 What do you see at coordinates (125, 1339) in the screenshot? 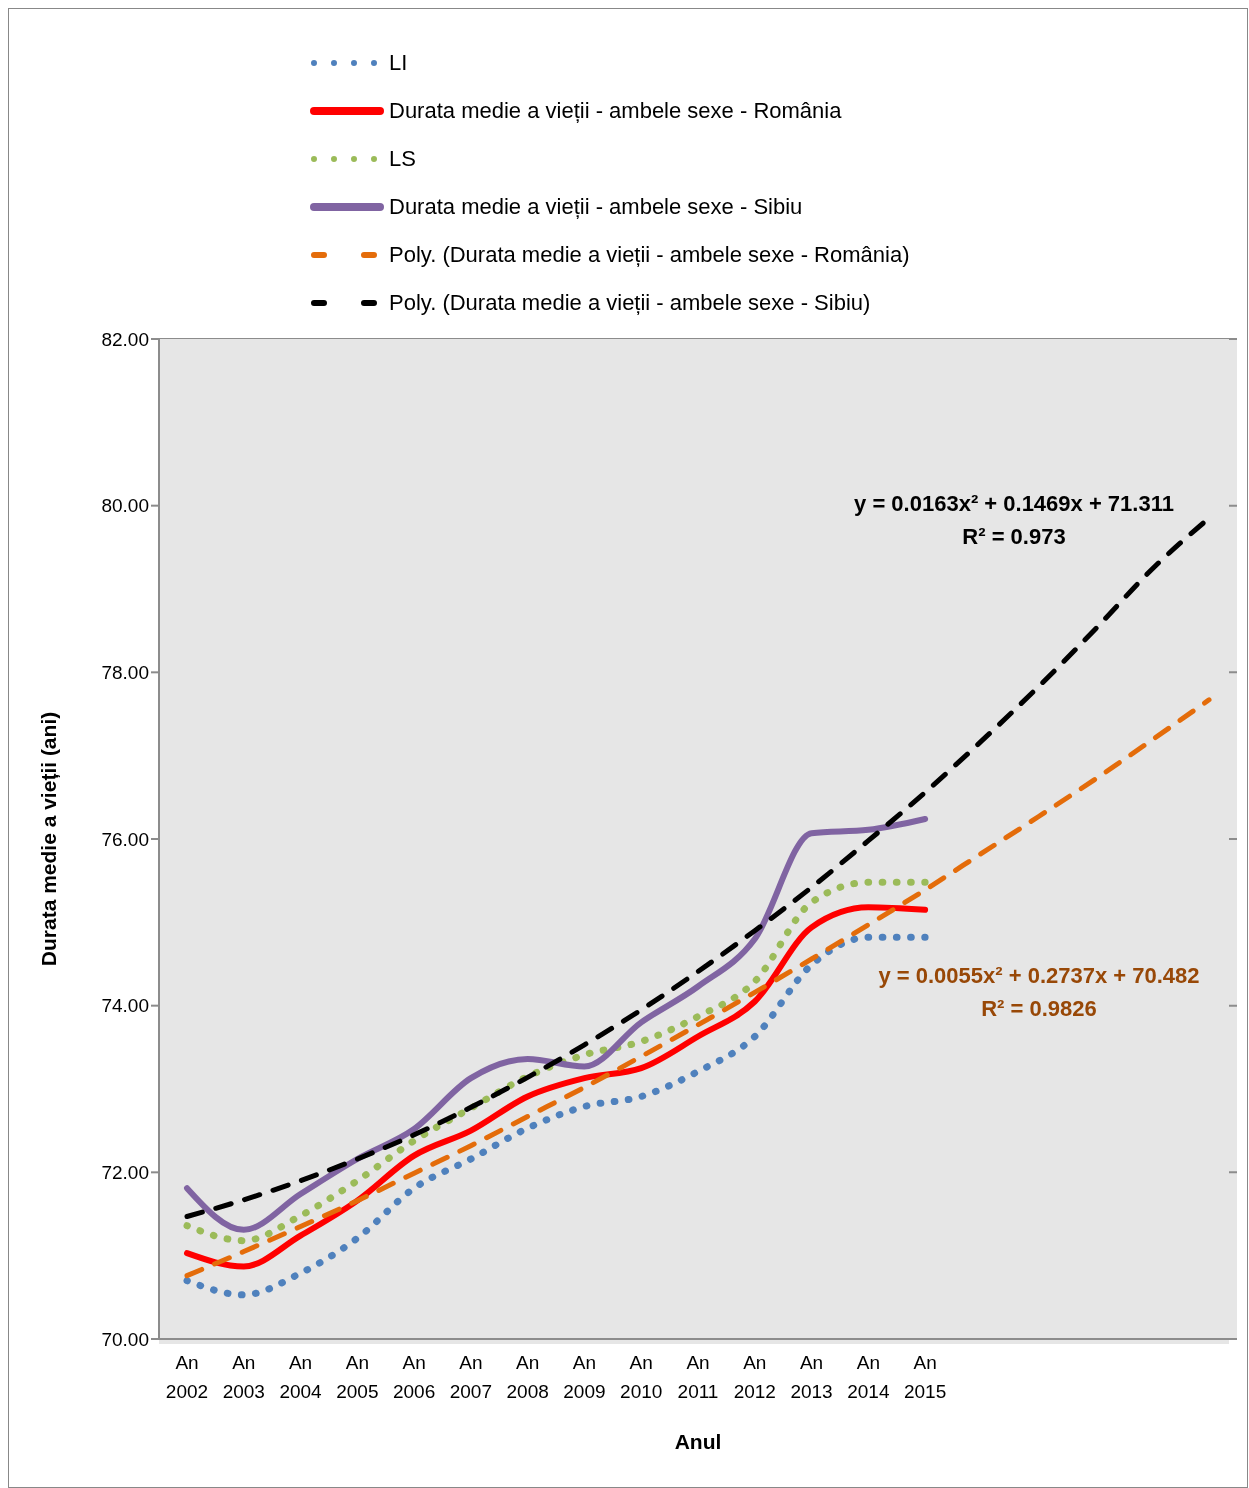
I see `y-tick-label: 70.00` at bounding box center [125, 1339].